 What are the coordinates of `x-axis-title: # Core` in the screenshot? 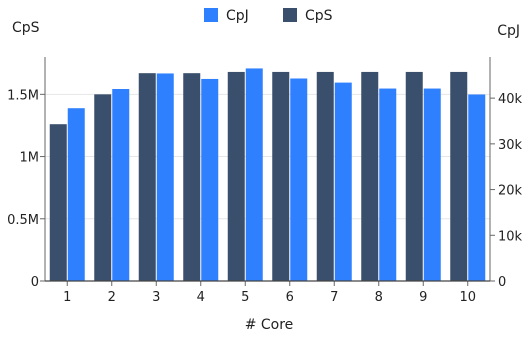 It's located at (269, 325).